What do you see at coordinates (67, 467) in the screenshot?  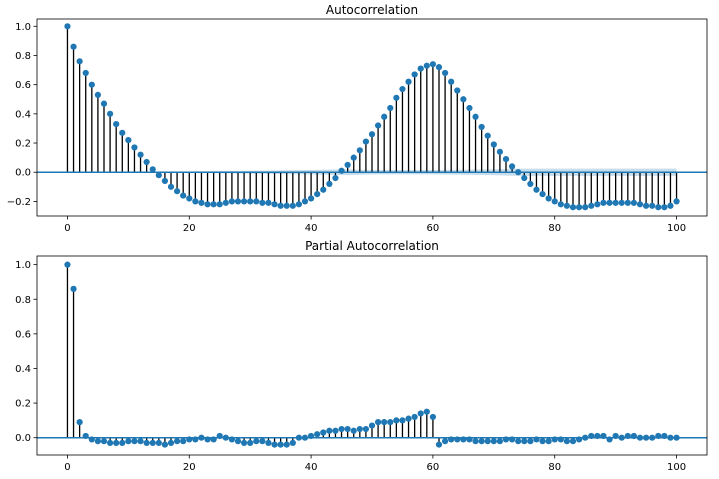 I see `pacf-xtick-label: 0` at bounding box center [67, 467].